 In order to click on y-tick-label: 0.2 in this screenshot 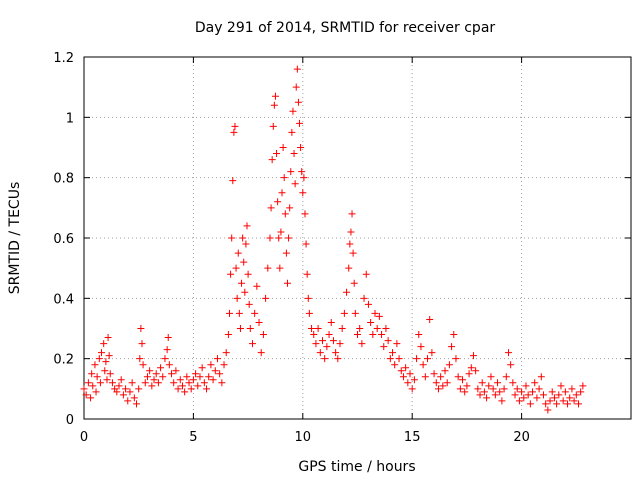, I will do `click(63, 360)`.